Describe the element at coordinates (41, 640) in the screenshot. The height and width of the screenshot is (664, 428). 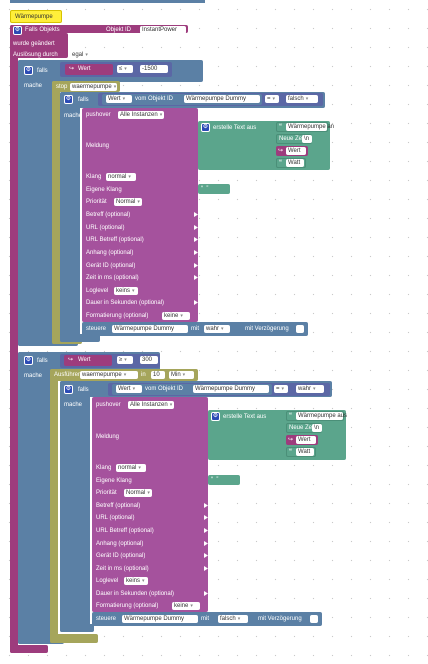
I see `if-block-2-foot` at that location.